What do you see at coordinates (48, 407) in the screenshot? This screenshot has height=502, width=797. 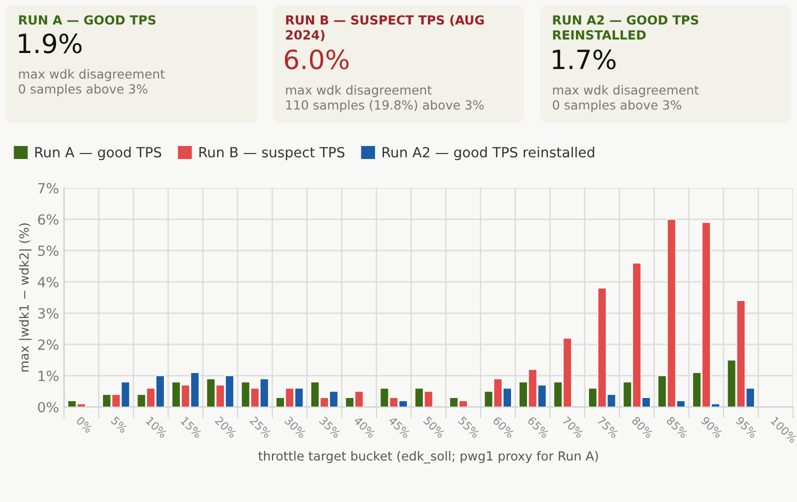 I see `y-tick-label: 0%` at bounding box center [48, 407].